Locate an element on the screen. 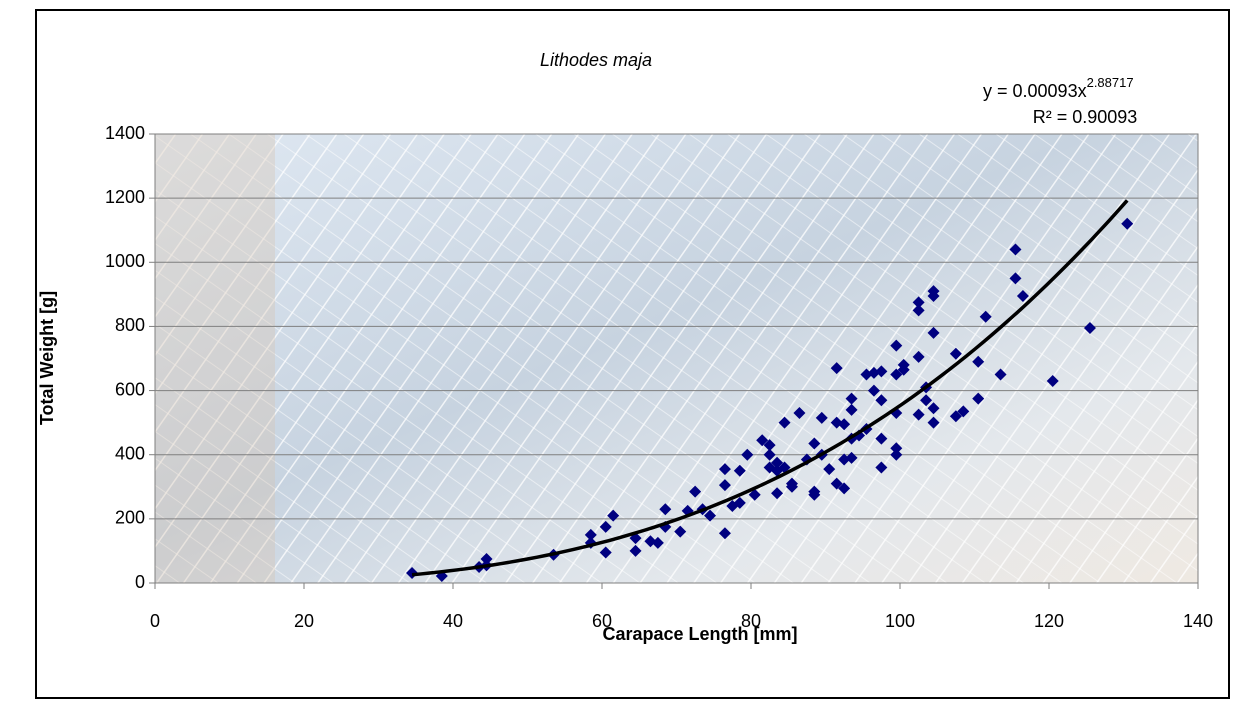 The width and height of the screenshot is (1240, 709). y-tick-label: 600 is located at coordinates (130, 389).